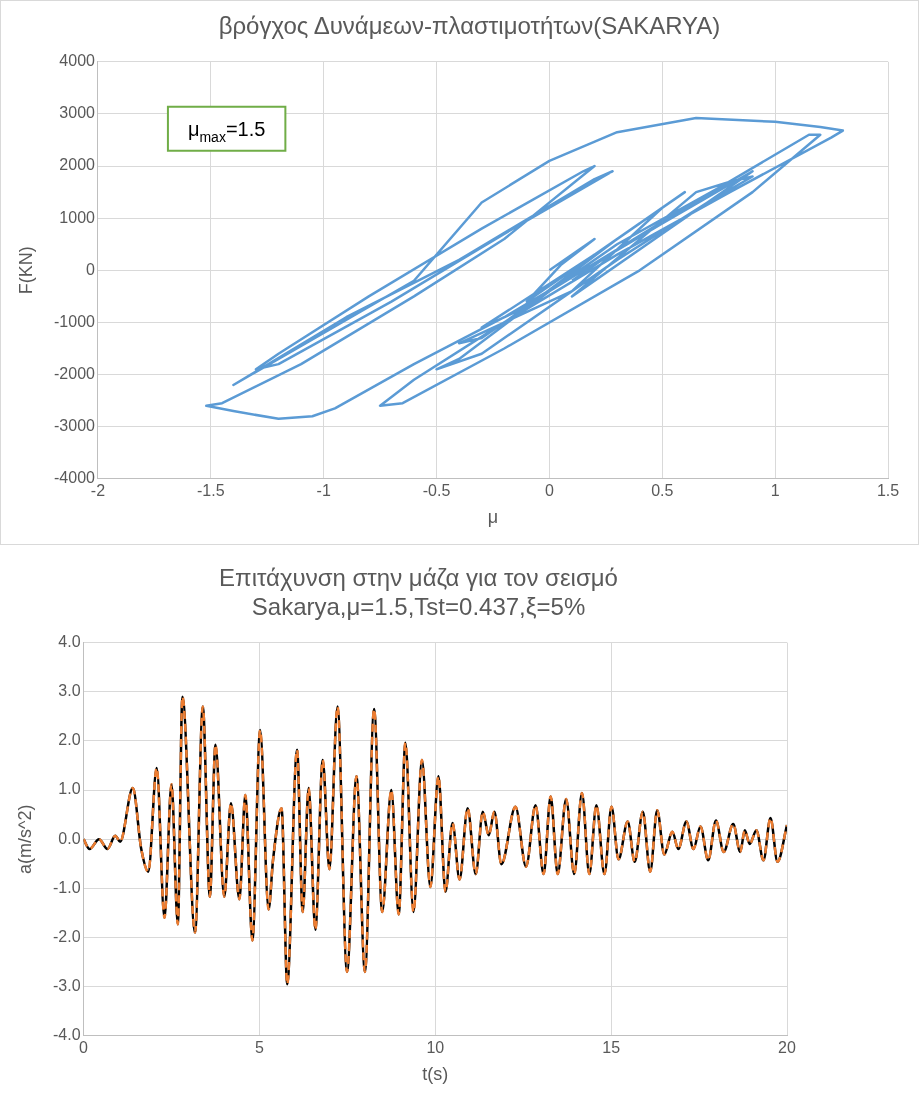  Describe the element at coordinates (66, 936) in the screenshot. I see `y-tick-label: -2.0` at that location.